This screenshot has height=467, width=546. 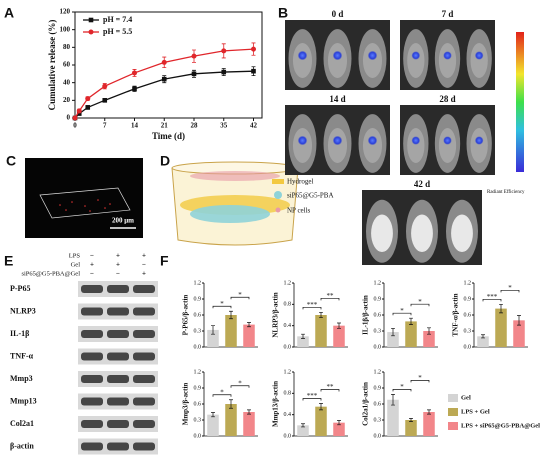 What do you see at coordinates (67, 47) in the screenshot?
I see `y-tick-label: 80` at bounding box center [67, 47].